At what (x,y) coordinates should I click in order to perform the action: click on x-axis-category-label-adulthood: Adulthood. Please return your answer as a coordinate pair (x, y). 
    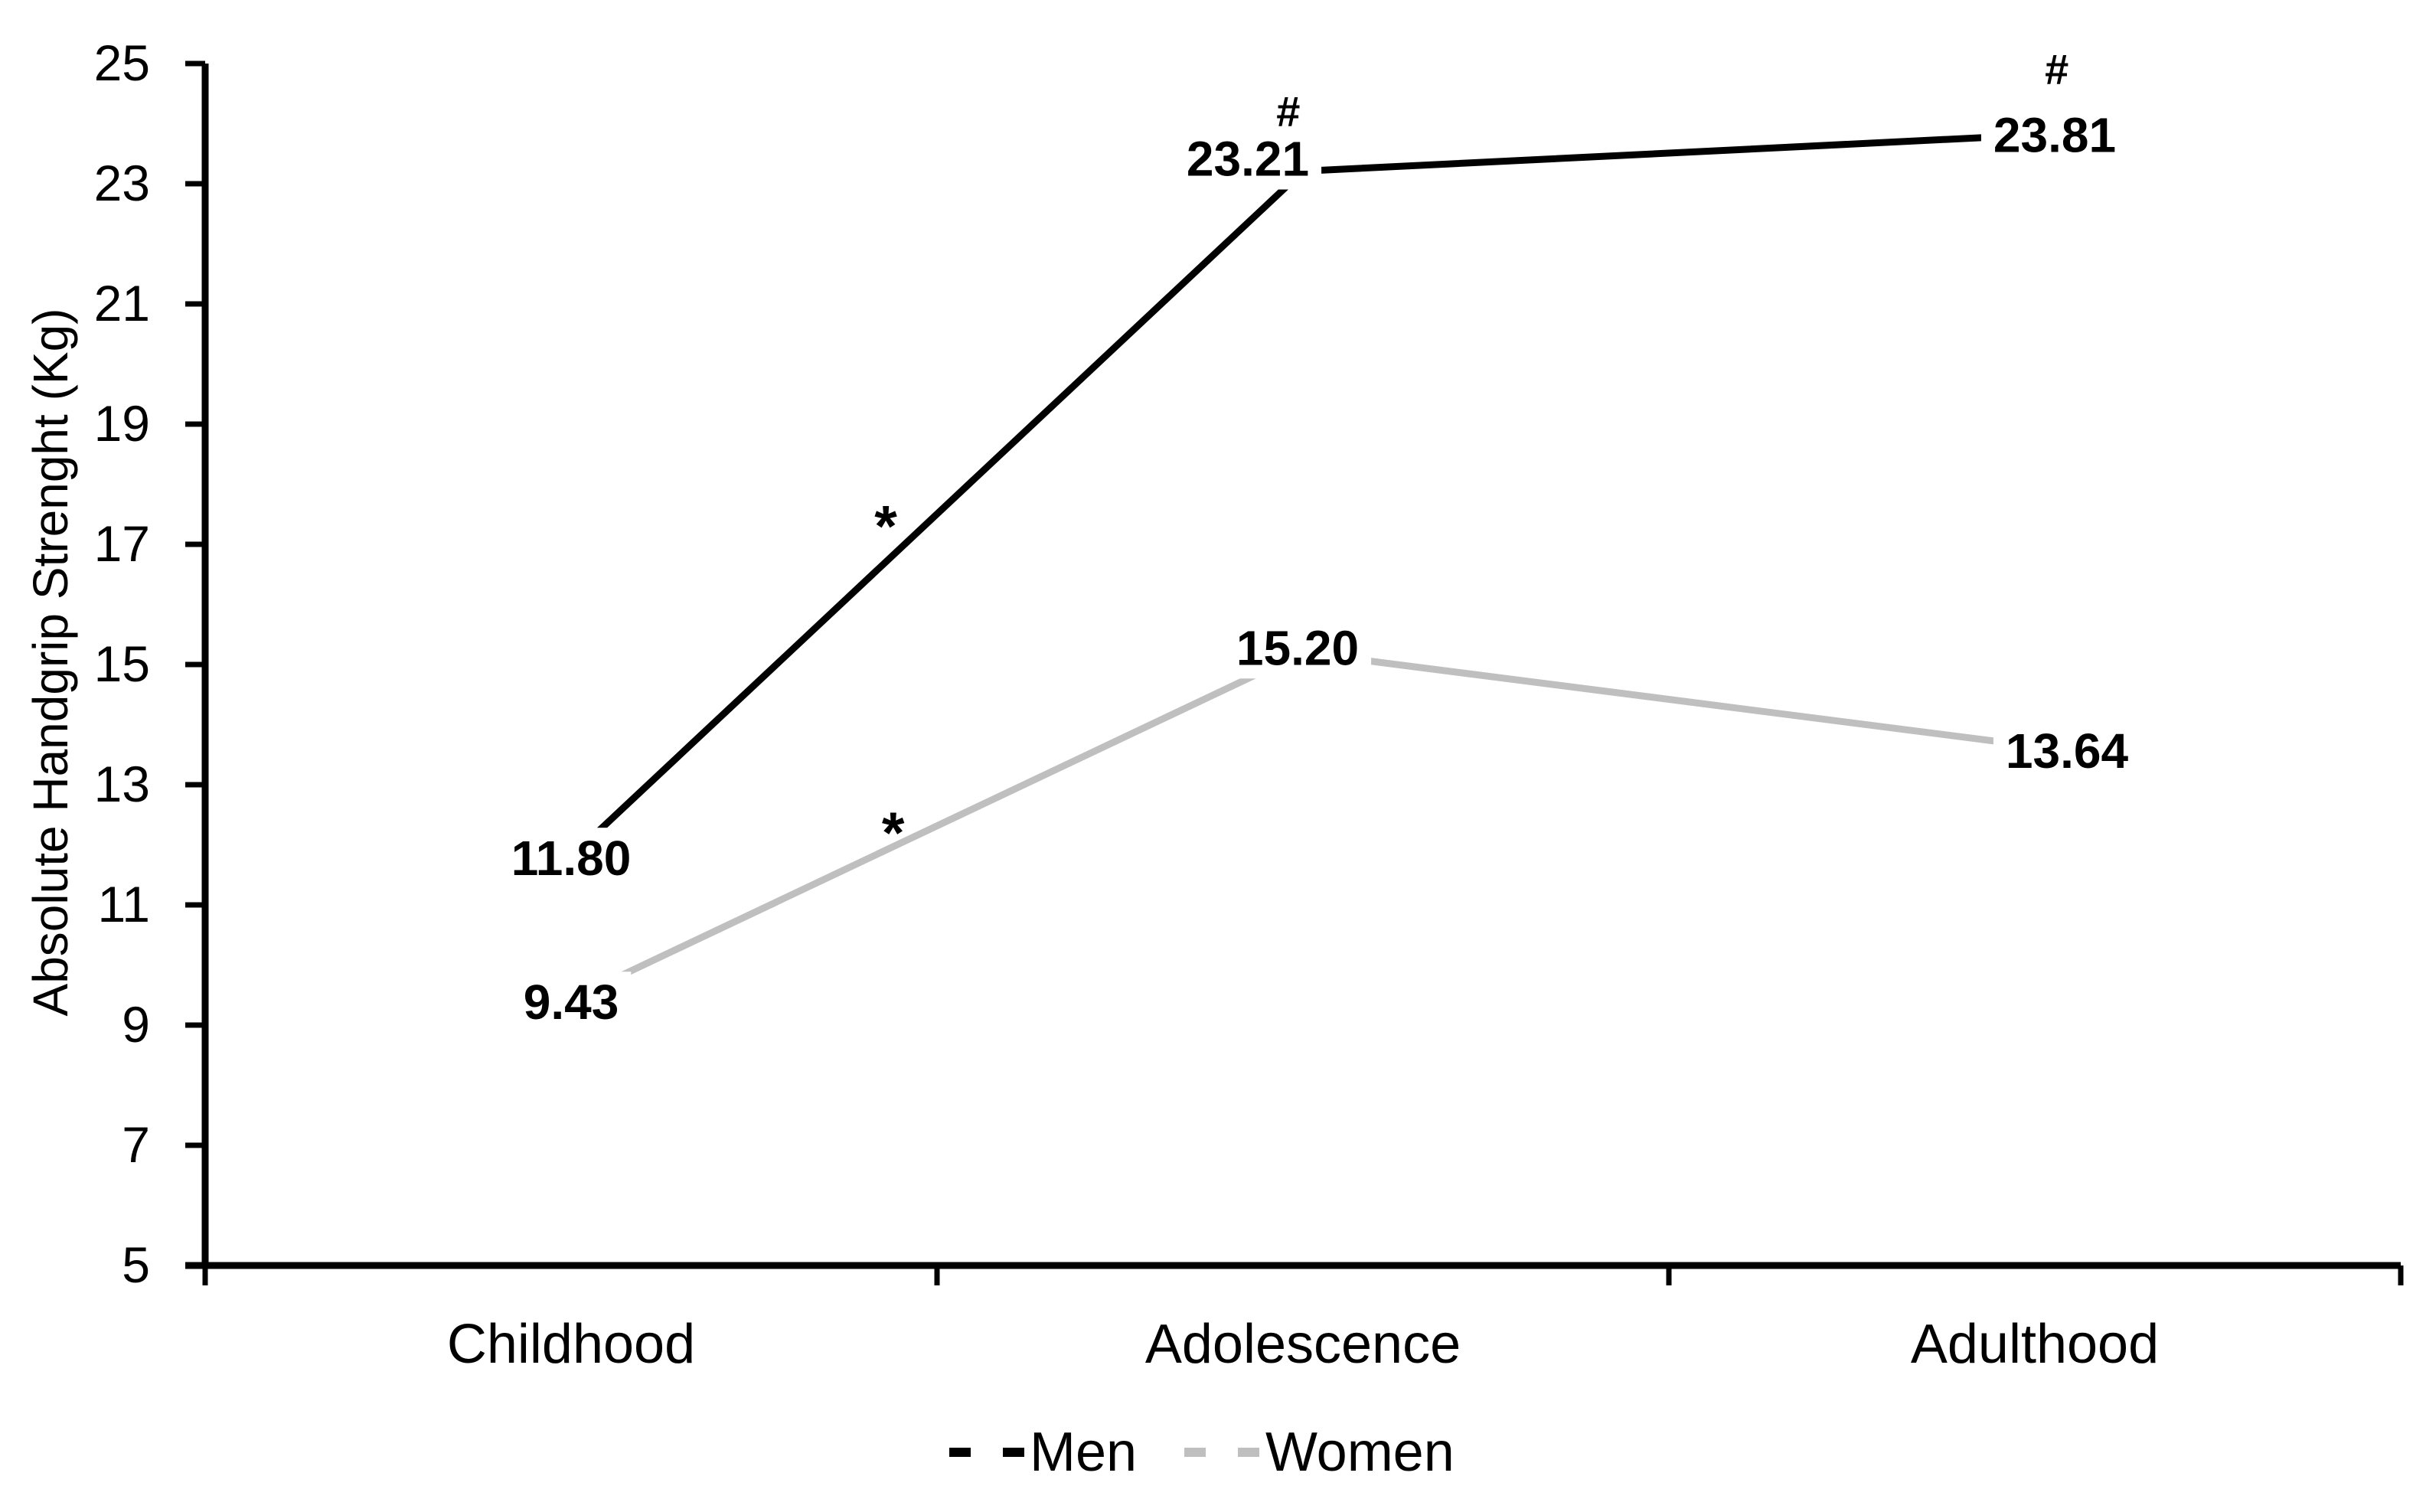
    Looking at the image, I should click on (2035, 1344).